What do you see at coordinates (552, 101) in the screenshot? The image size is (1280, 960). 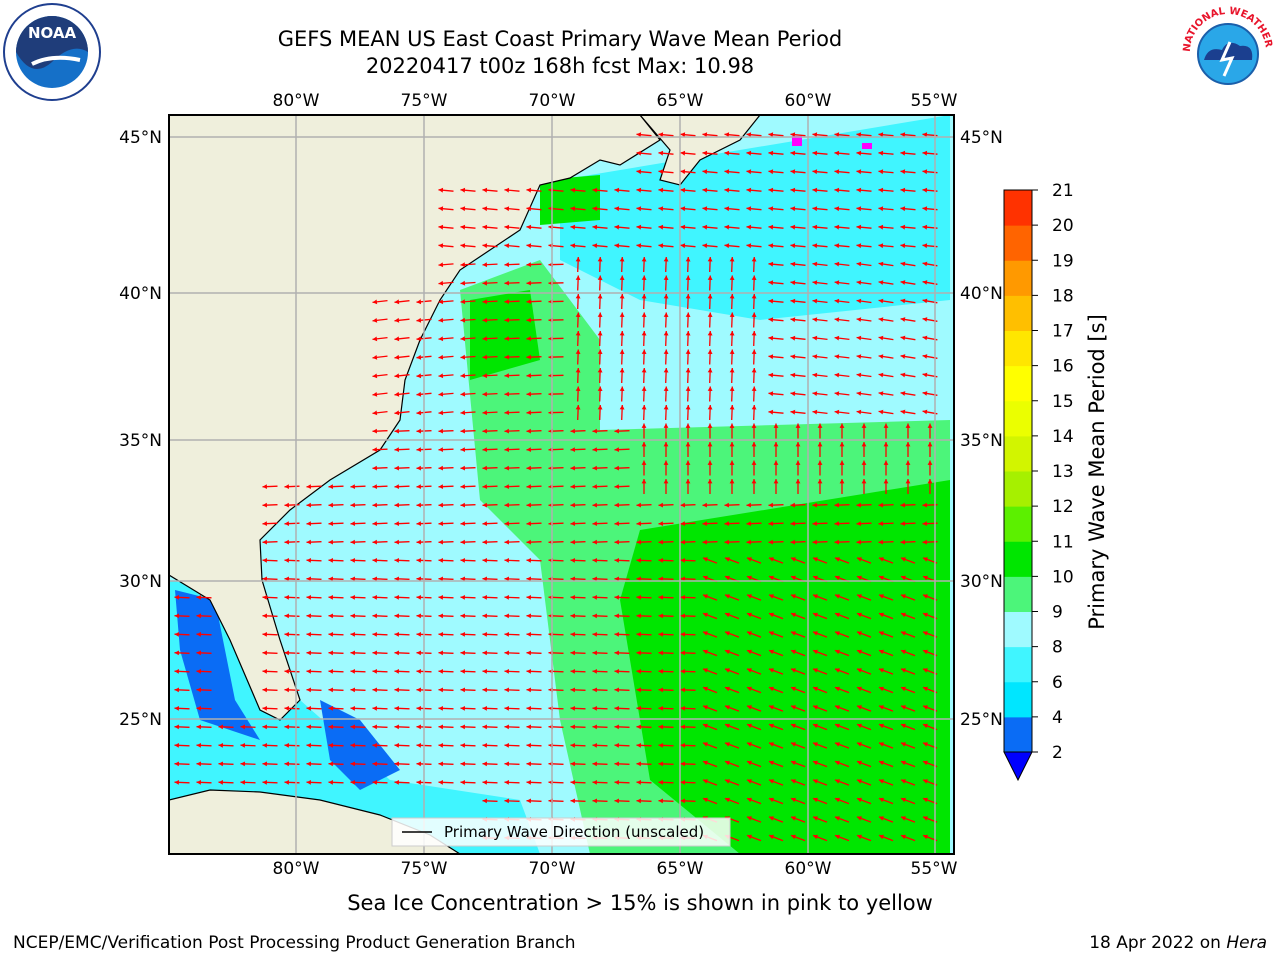 I see `lon-label: 70°W` at bounding box center [552, 101].